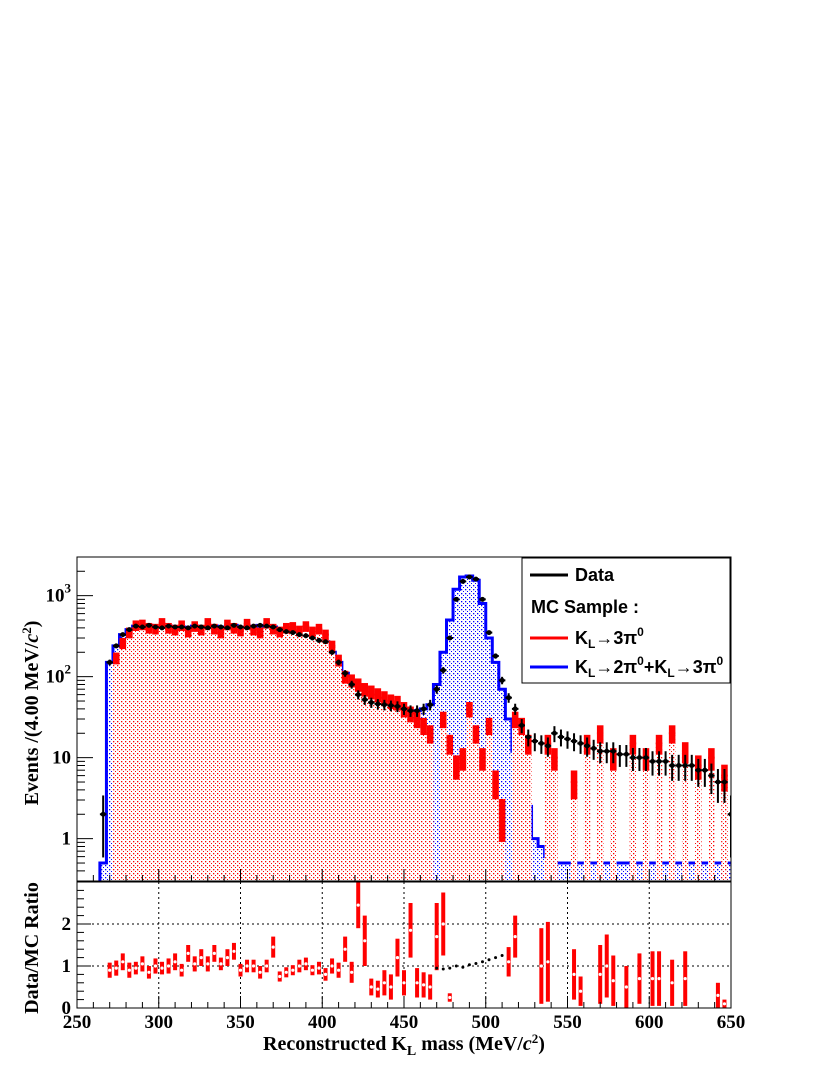 Image resolution: width=830 pixels, height=1075 pixels. Describe the element at coordinates (404, 1045) in the screenshot. I see `x-axis-title: Reconstructed KL mass (MeV/c2)` at that location.